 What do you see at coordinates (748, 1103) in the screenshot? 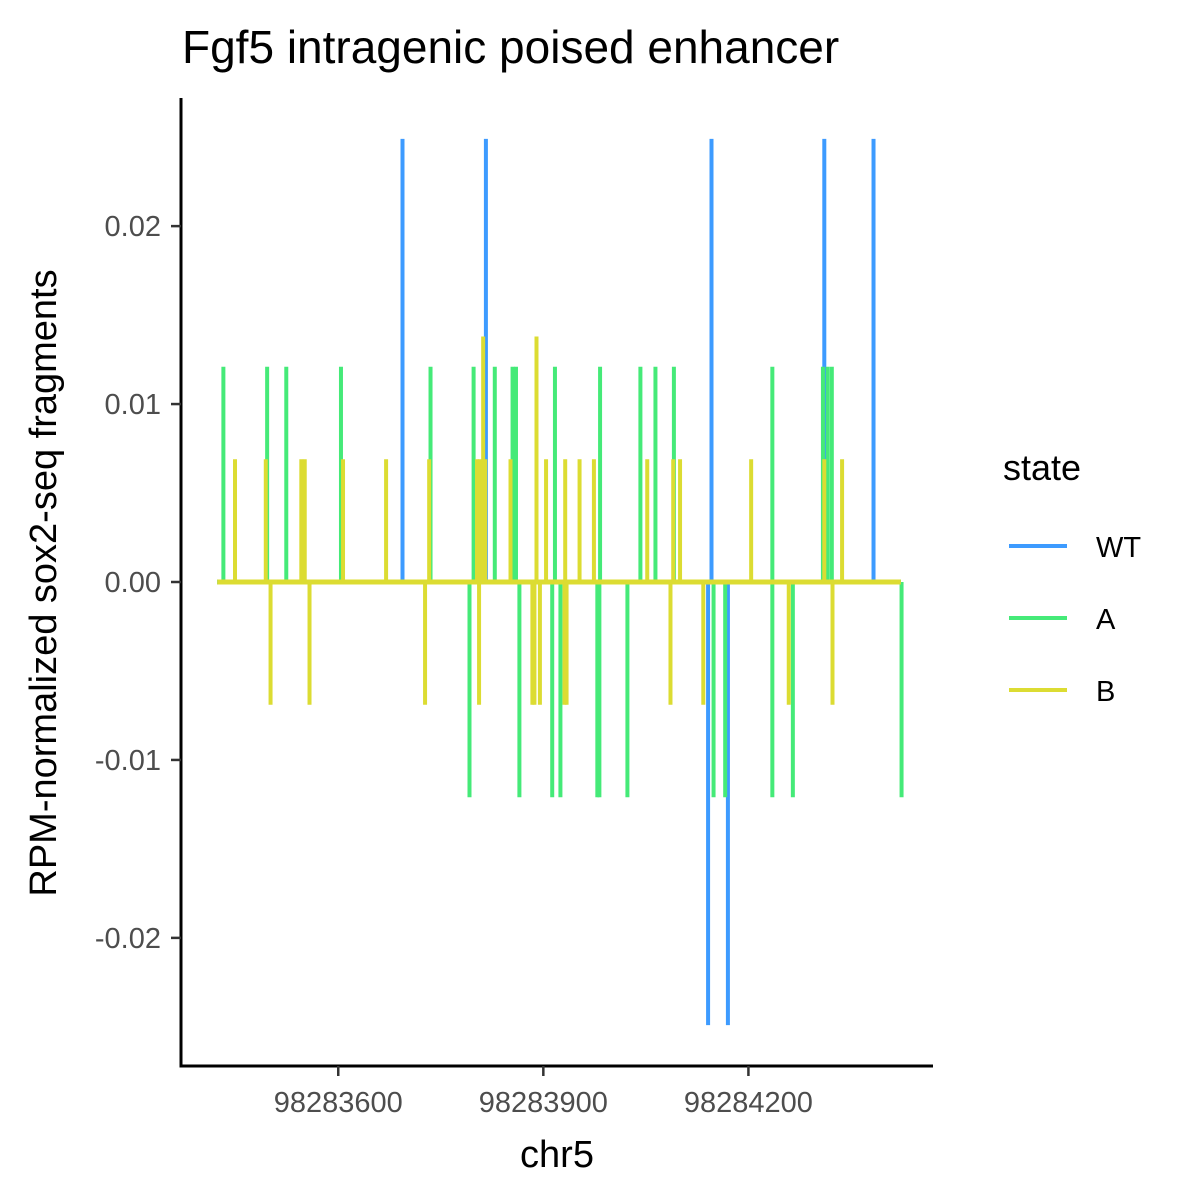
I see `x-tick-label: 98284200` at bounding box center [748, 1103].